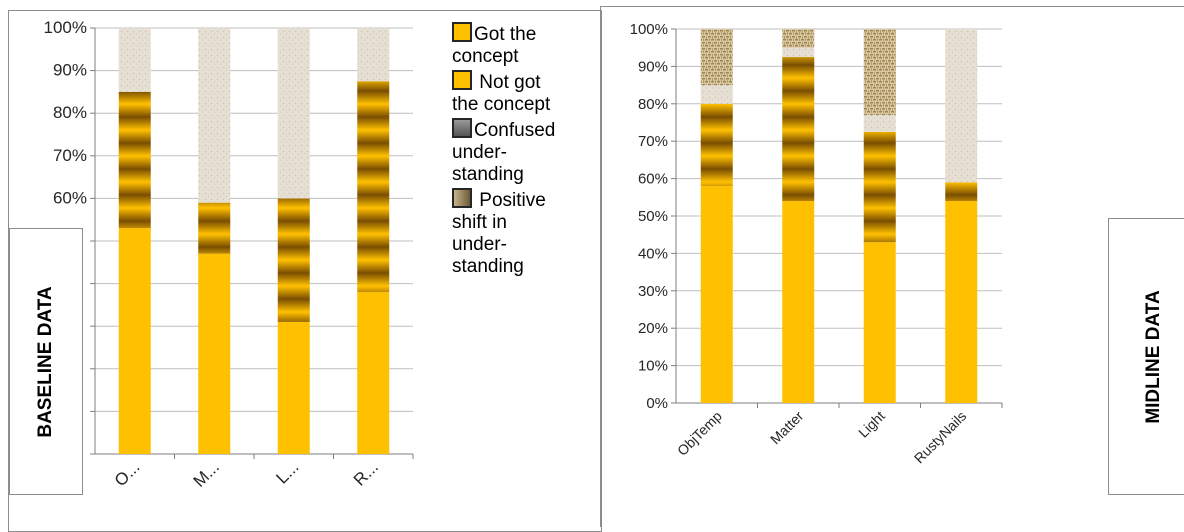  Describe the element at coordinates (940, 437) in the screenshot. I see `midline-x-tick-label: RustyNails` at that location.